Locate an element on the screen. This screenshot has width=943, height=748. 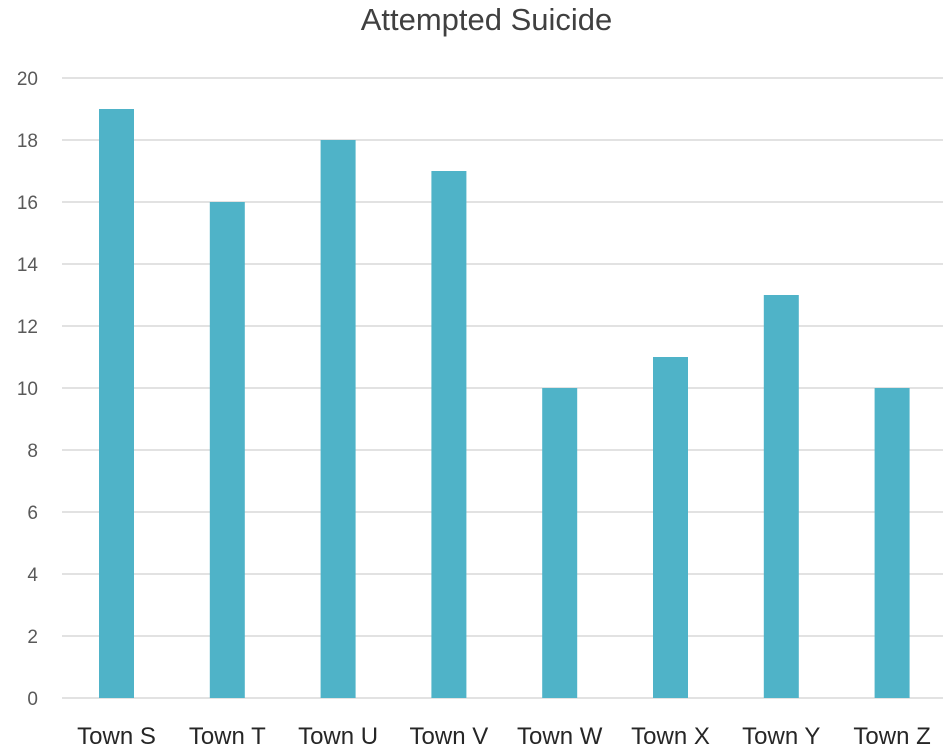
y-tick-label: 18 is located at coordinates (27, 141).